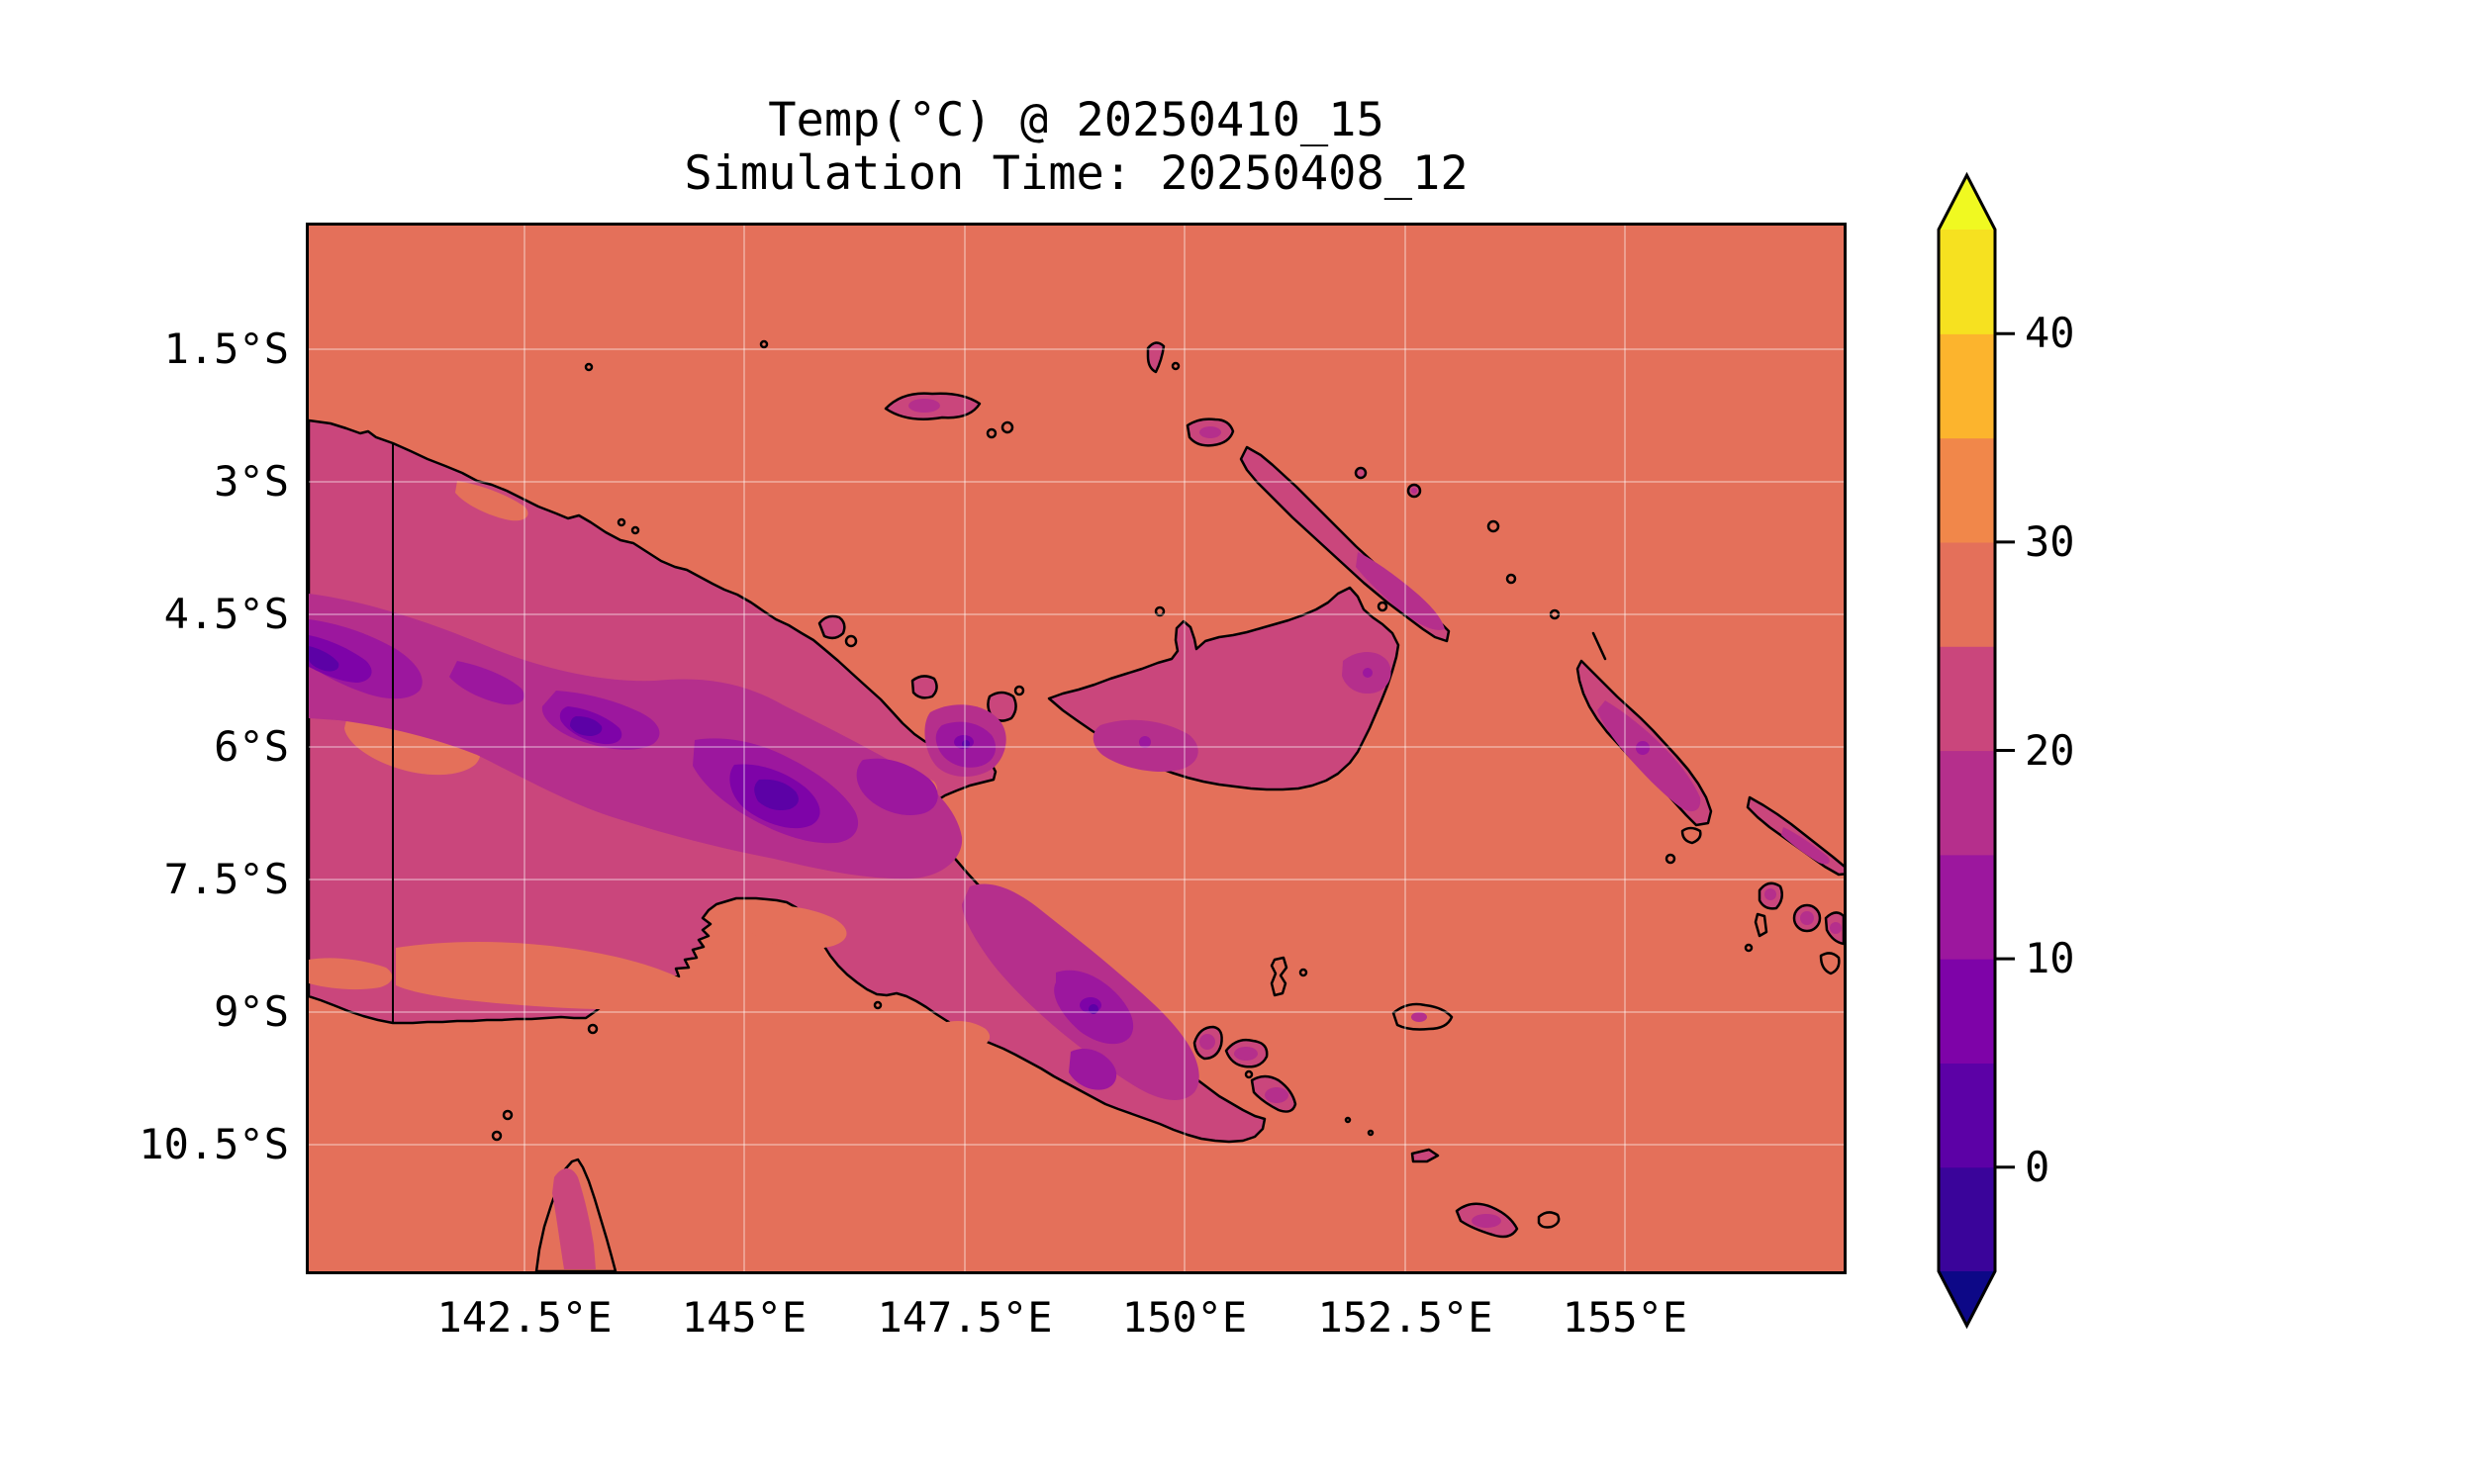 This screenshot has width=2474, height=1484. Describe the element at coordinates (1361, 473) in the screenshot. I see `islet-tabar` at that location.